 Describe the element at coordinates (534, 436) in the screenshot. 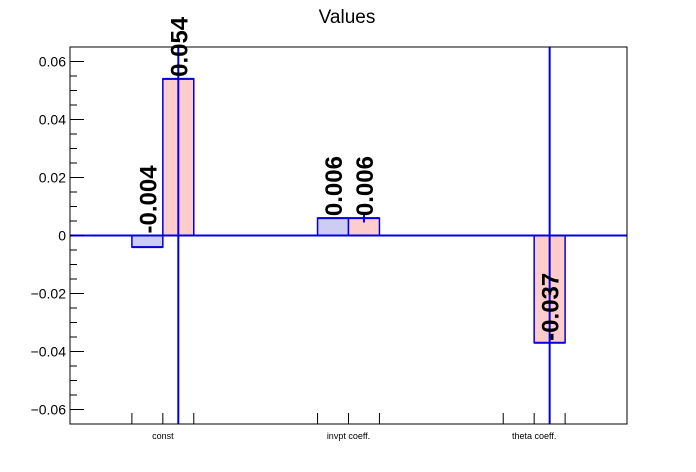

I see `x-tick-label: theta coeff.` at that location.